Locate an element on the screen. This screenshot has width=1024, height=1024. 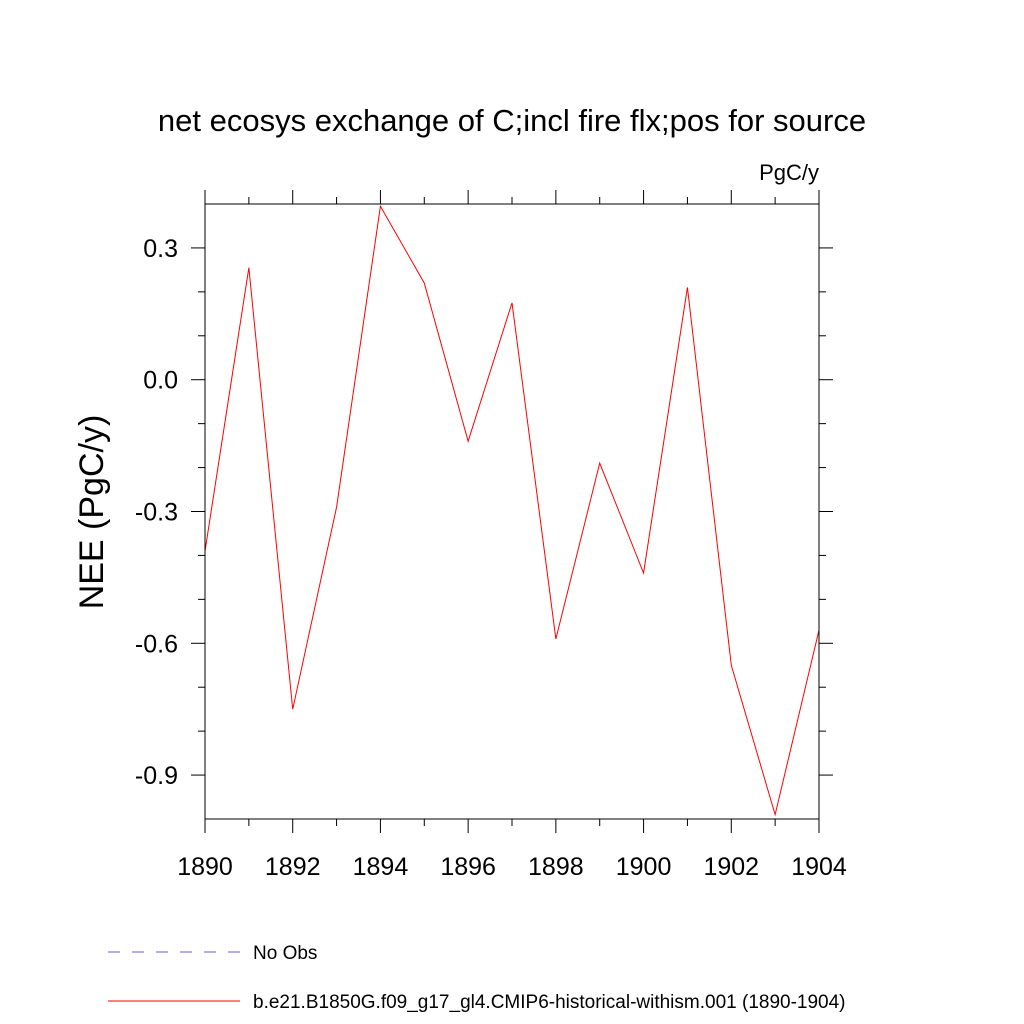
x-tick-label: 1894 is located at coordinates (381, 867).